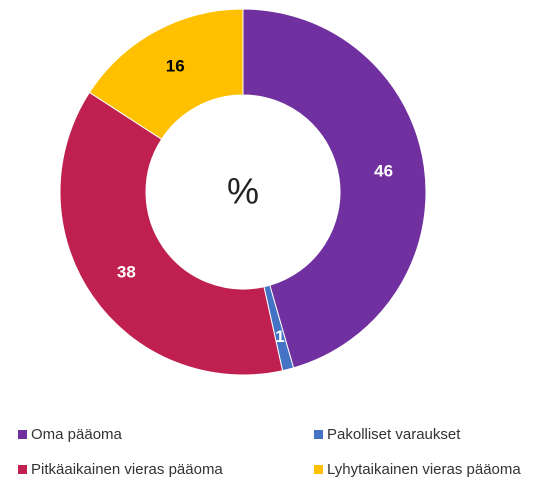  I want to click on legend-label: Lyhytaikainen vieras pääoma, so click(424, 469).